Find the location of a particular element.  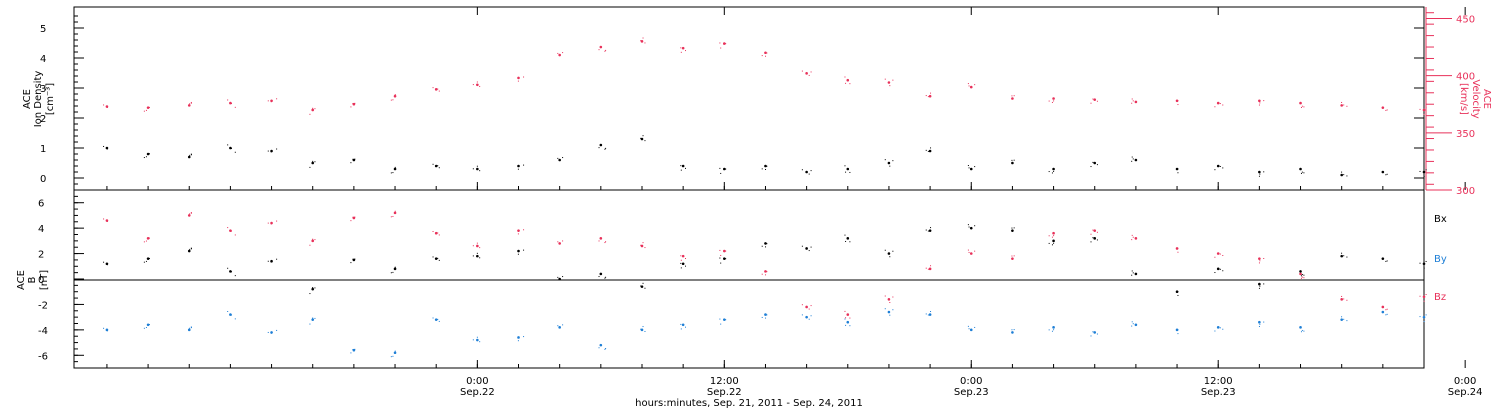

density-tick-label: 1 is located at coordinates (43, 149).